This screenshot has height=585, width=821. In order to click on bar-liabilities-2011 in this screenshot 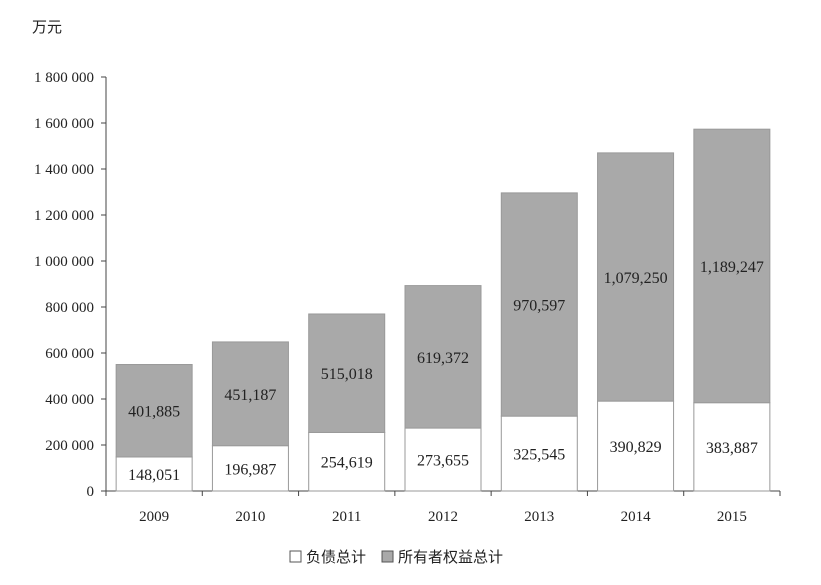, I will do `click(347, 461)`.